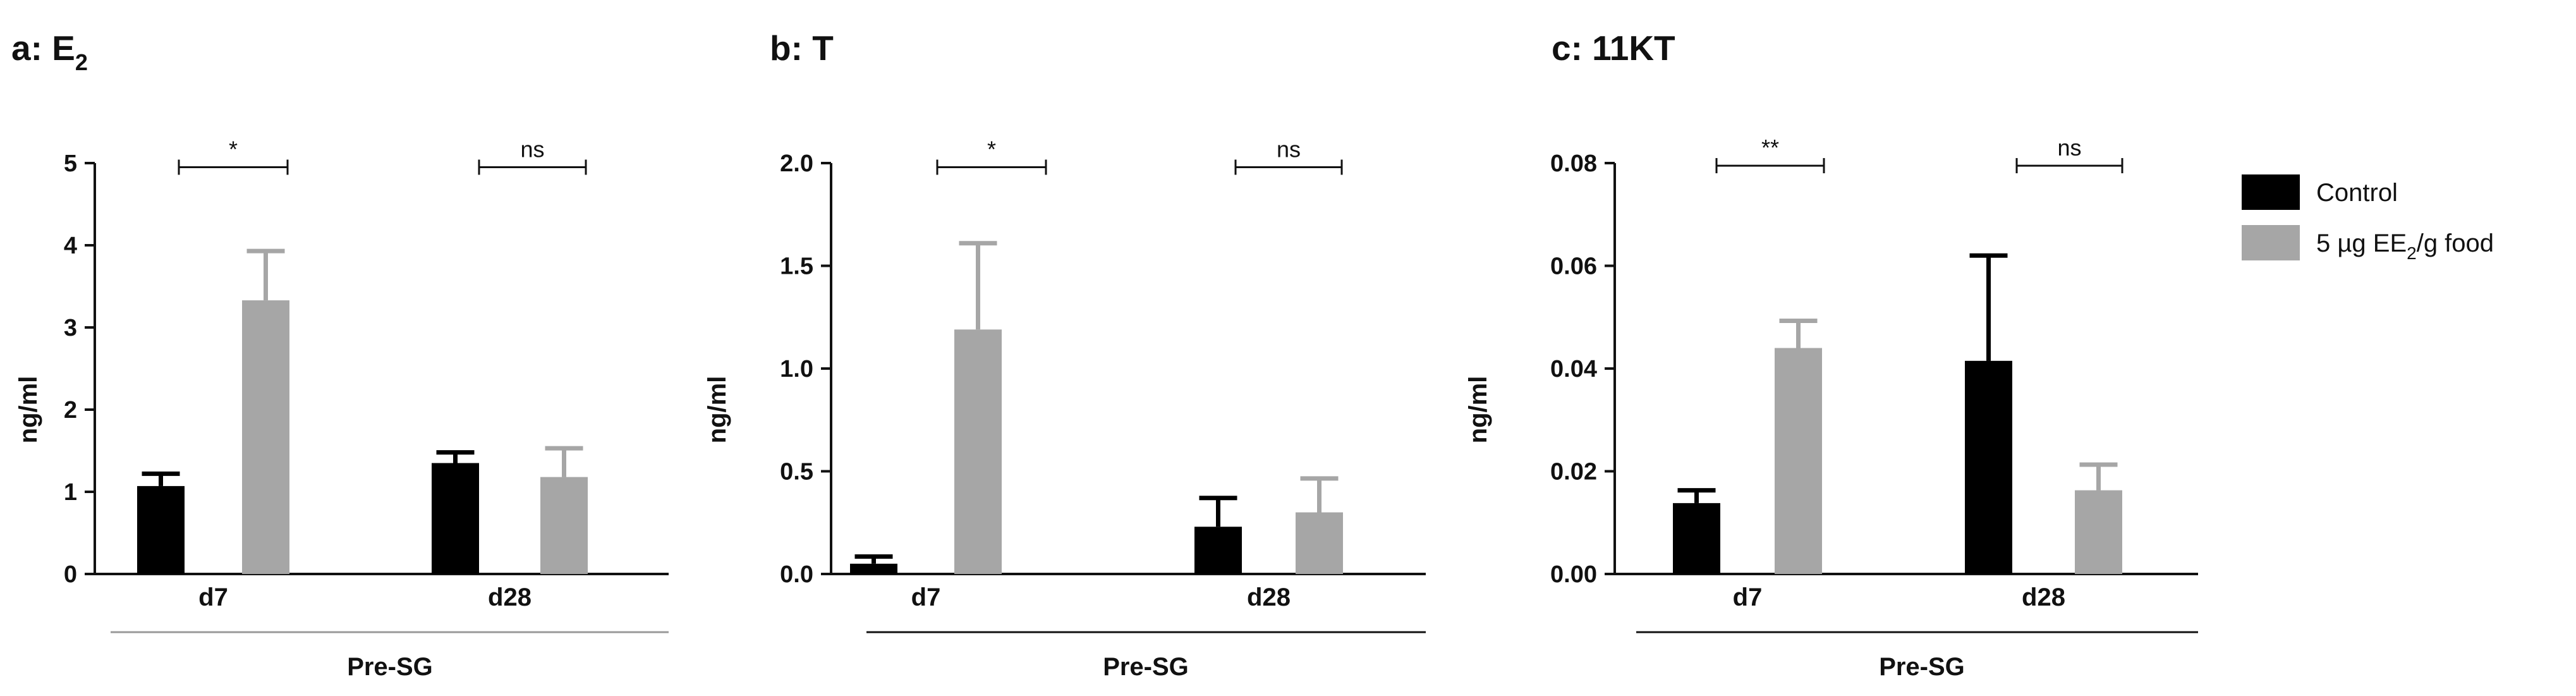  Describe the element at coordinates (49, 51) in the screenshot. I see `panel-a-title: a: E2` at that location.